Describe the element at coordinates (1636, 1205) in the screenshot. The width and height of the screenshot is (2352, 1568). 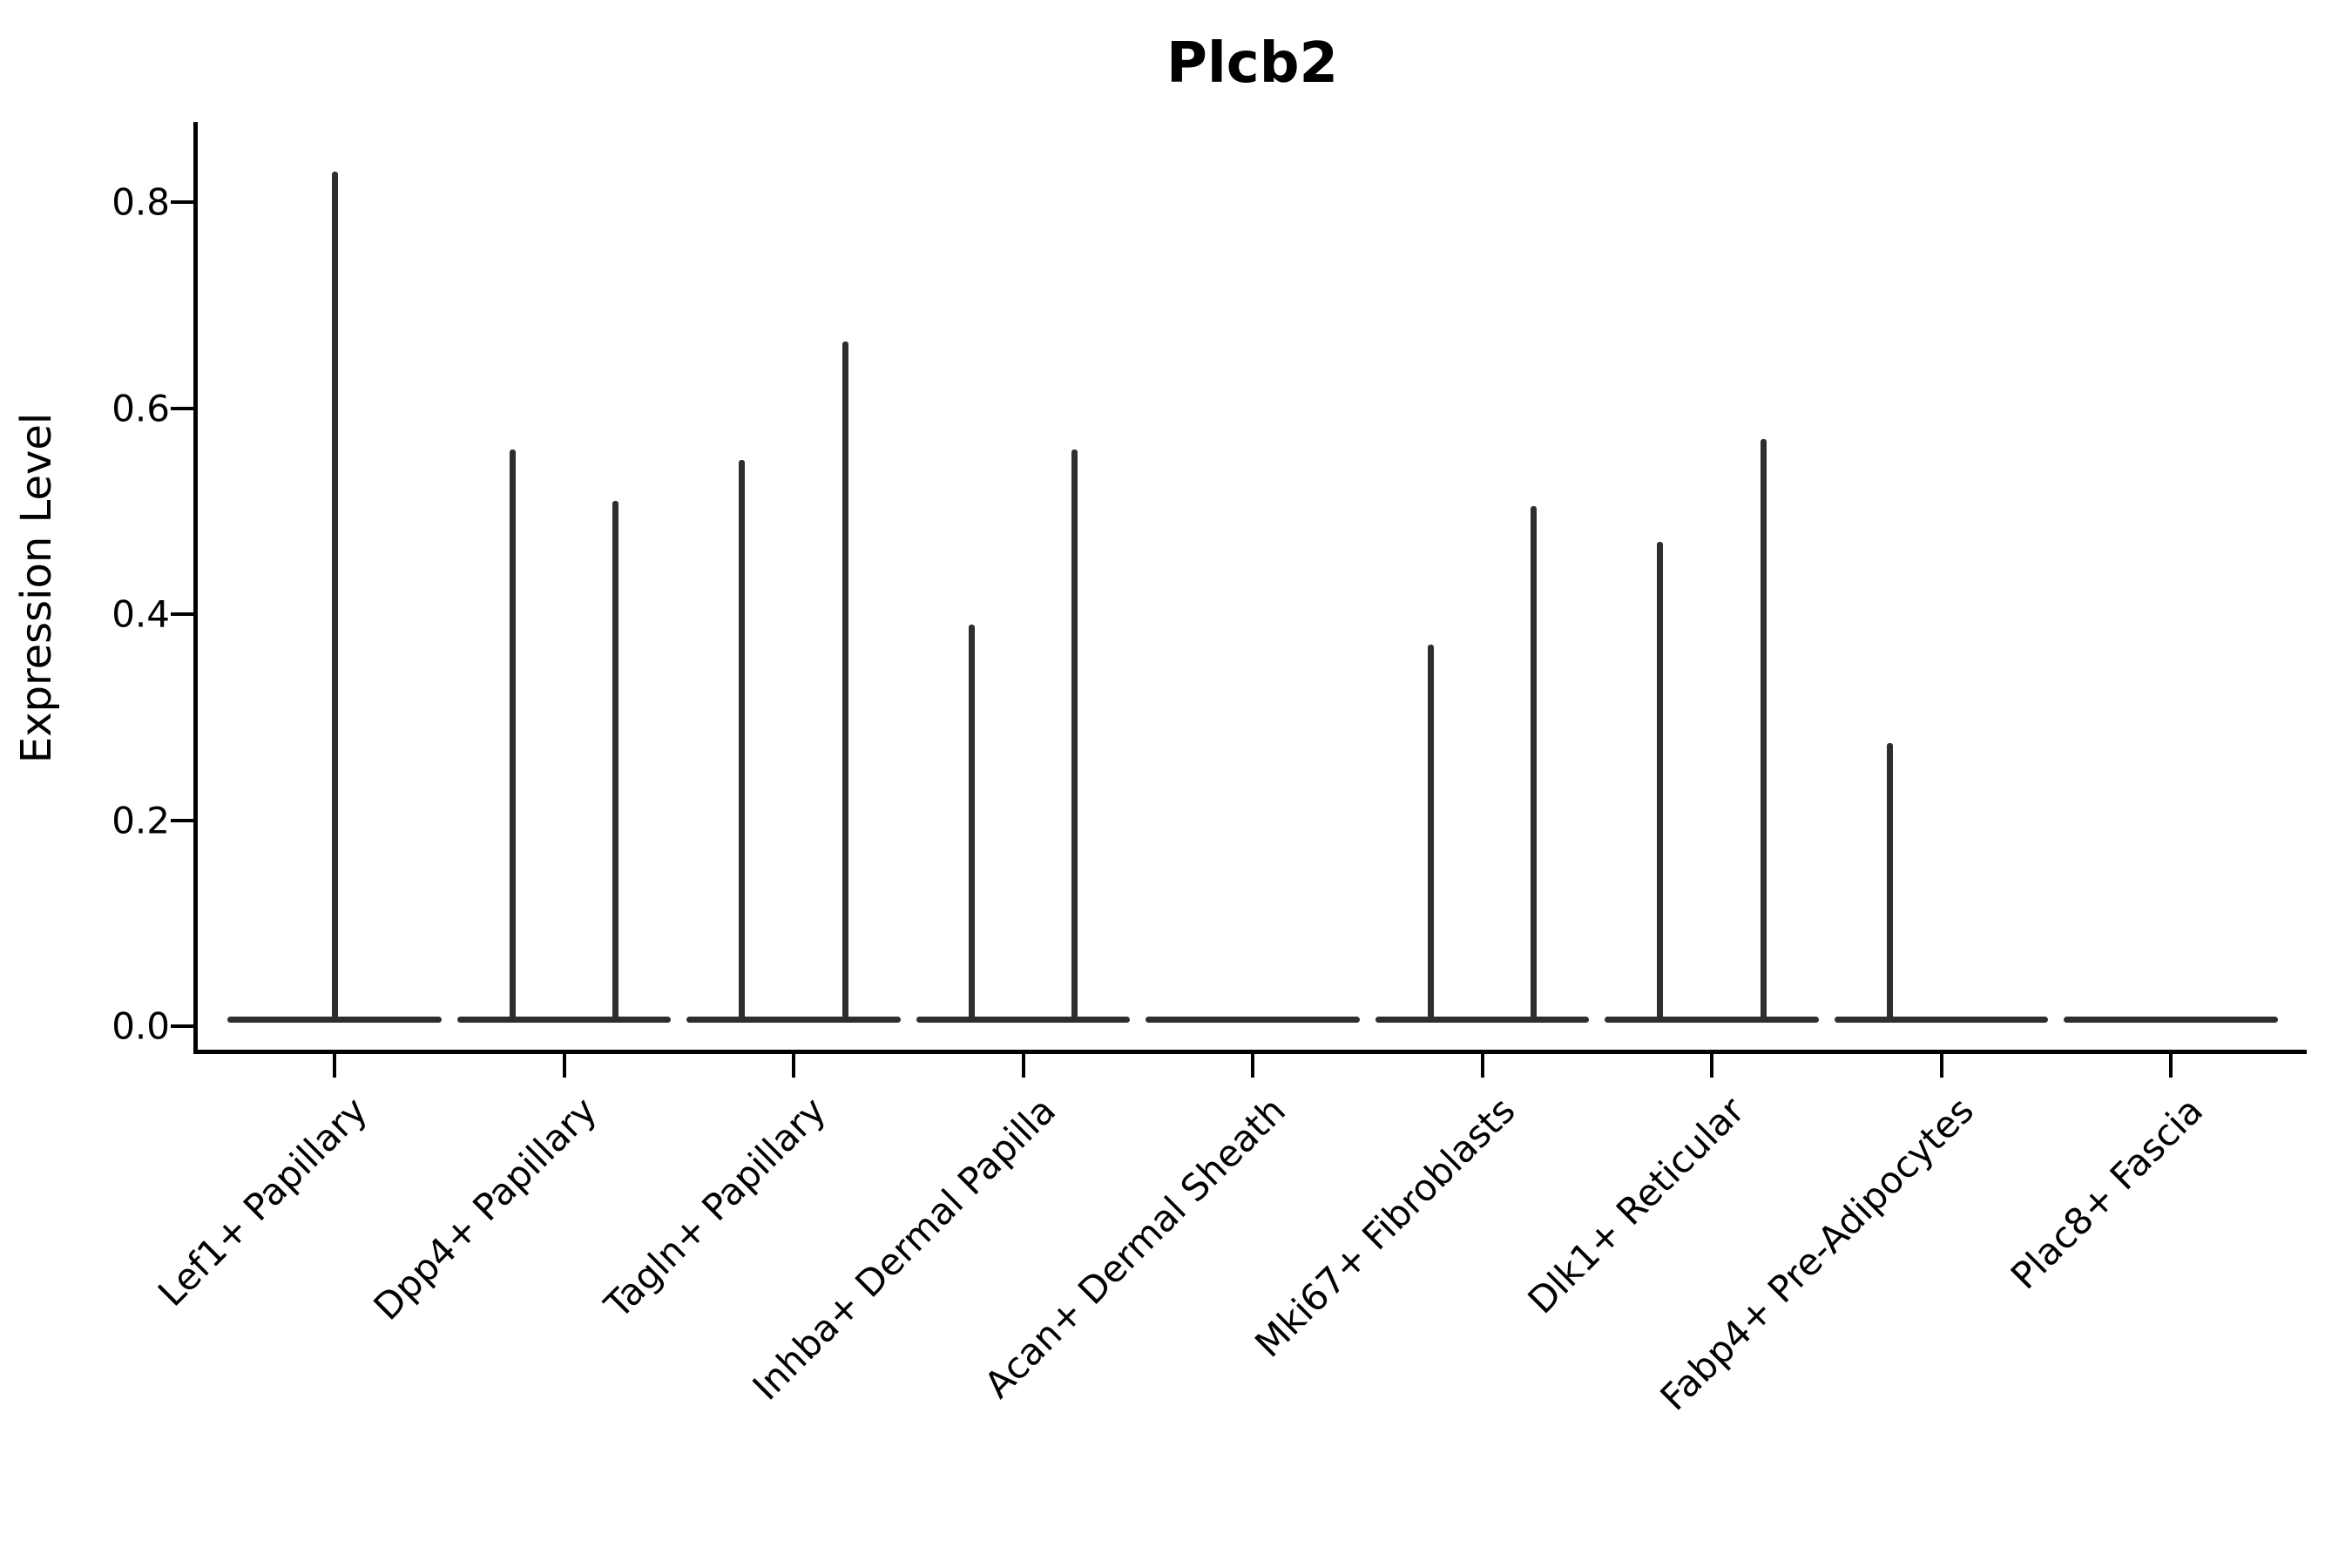
I see `x-tick-label-text: Dlk1+ Reticular` at that location.